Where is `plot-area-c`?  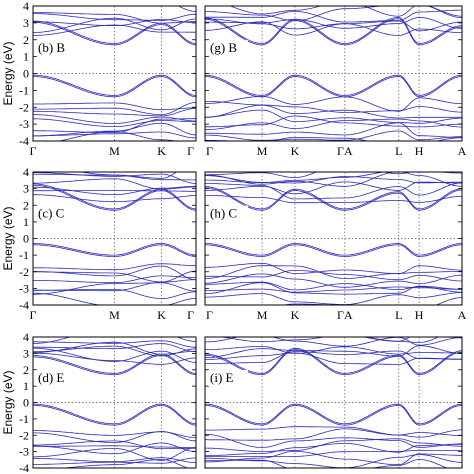 plot-area-c is located at coordinates (114, 238).